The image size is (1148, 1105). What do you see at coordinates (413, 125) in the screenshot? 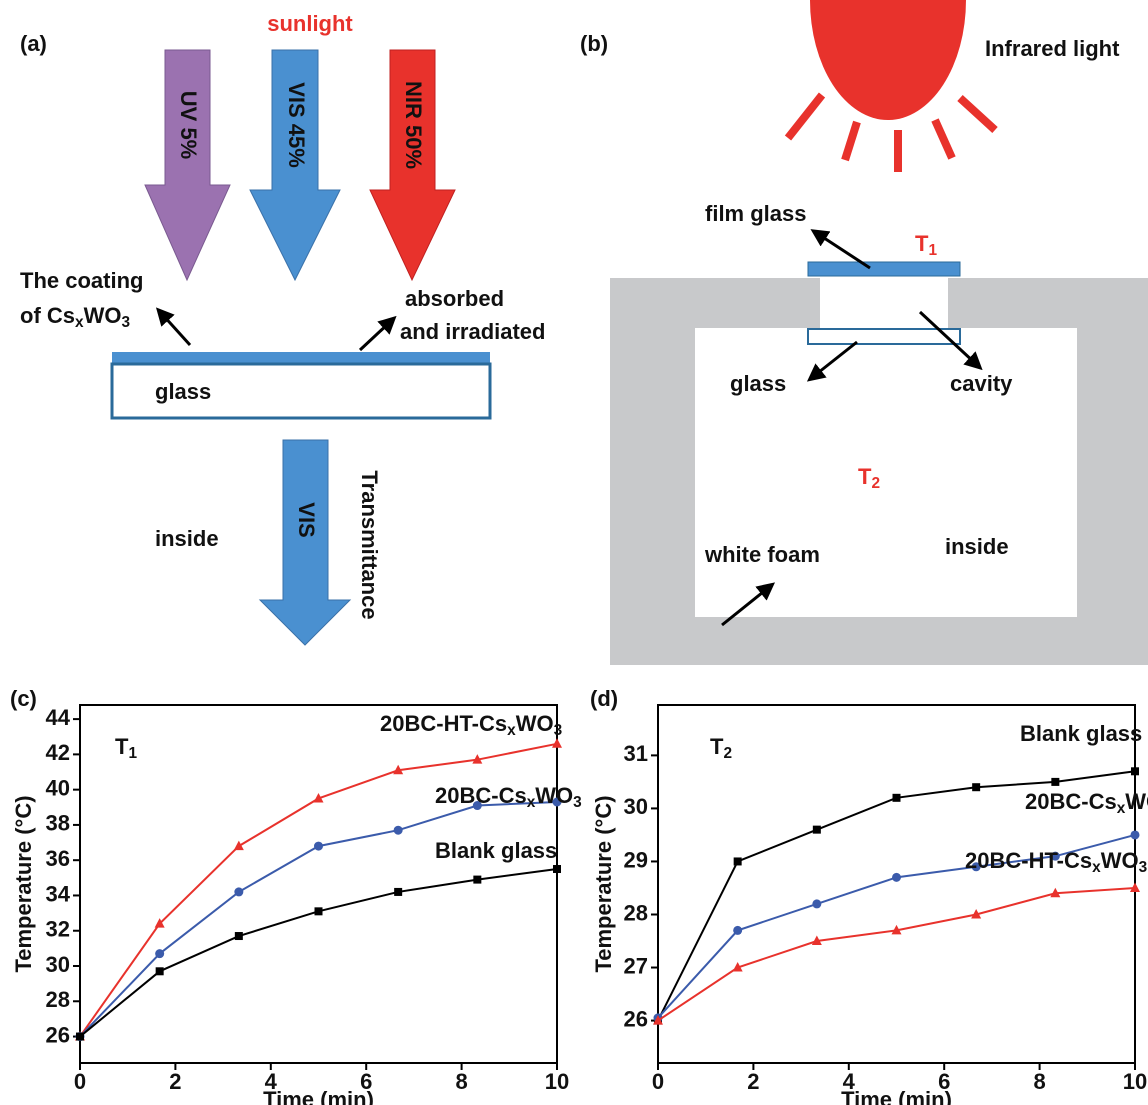
I see `nir-label: NIR 50%` at bounding box center [413, 125].